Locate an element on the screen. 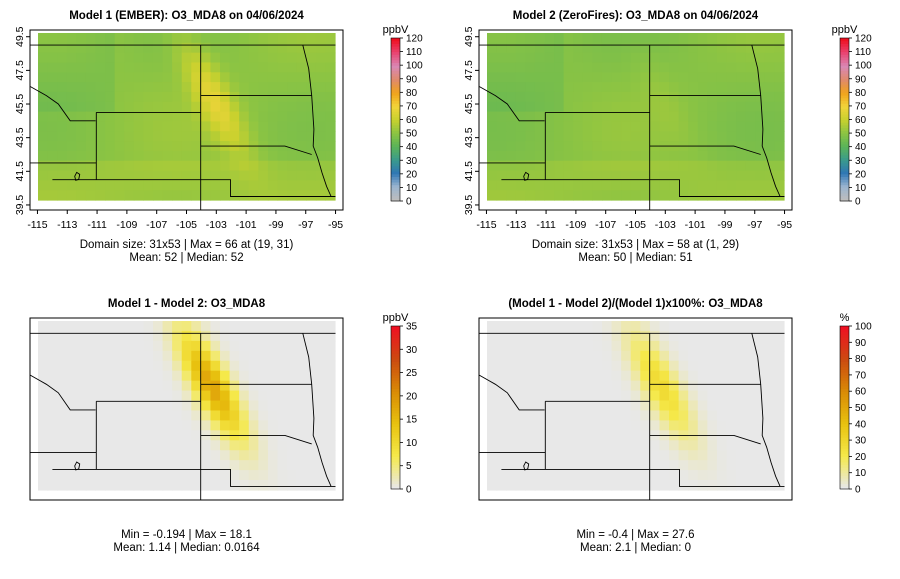 The height and width of the screenshot is (579, 900). colorbar-tick-label: 70 is located at coordinates (412, 106).